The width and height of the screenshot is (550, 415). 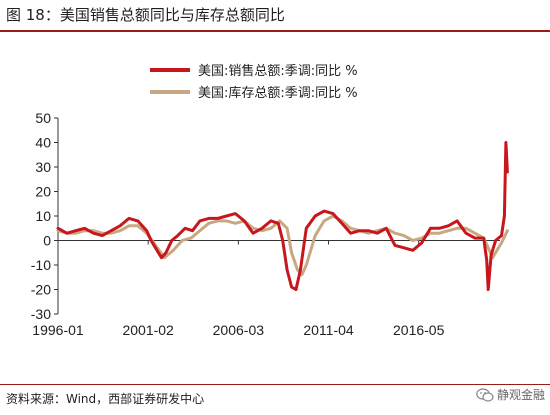 I want to click on legend: 美国:销售总额:季调:同比 % 美国:库存总额:季调:同比 %, so click(x=254, y=82).